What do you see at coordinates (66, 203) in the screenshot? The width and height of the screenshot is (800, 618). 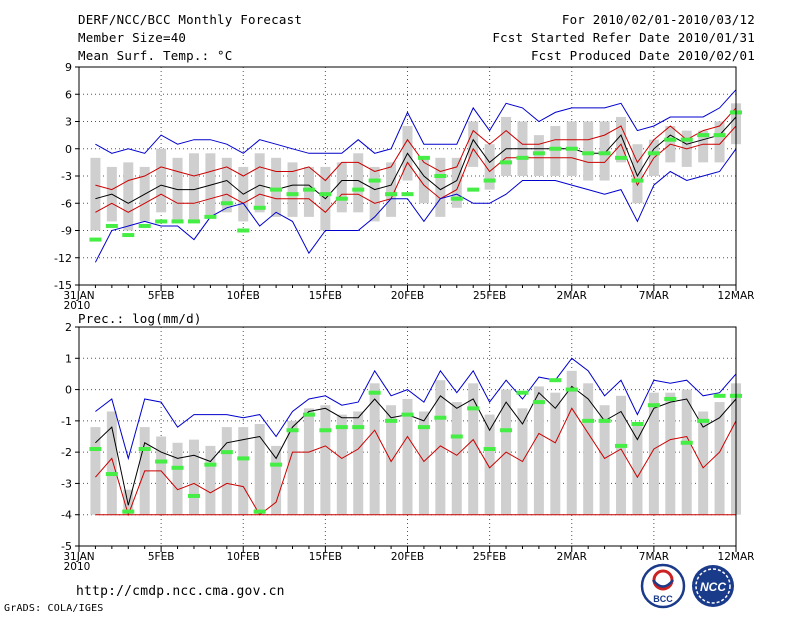 I see `panel1-ytick-label: -6` at bounding box center [66, 203].